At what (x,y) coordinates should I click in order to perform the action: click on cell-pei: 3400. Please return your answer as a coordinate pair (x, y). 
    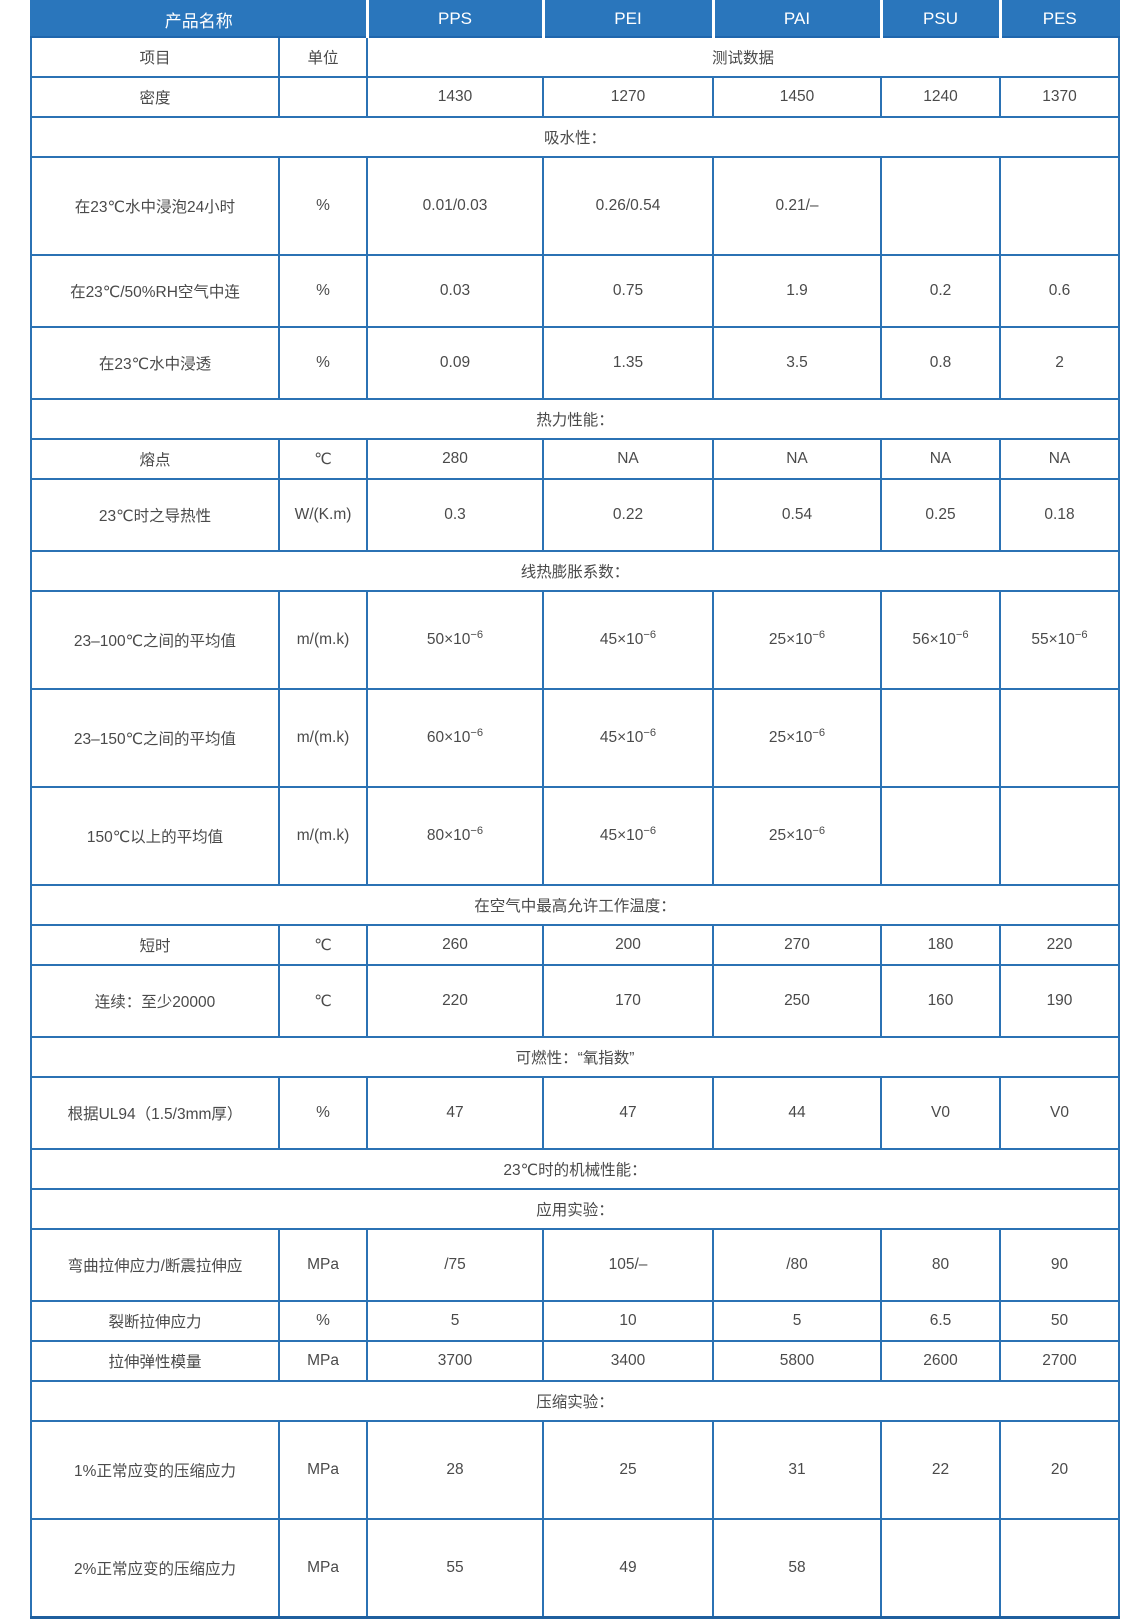
    Looking at the image, I should click on (628, 1361).